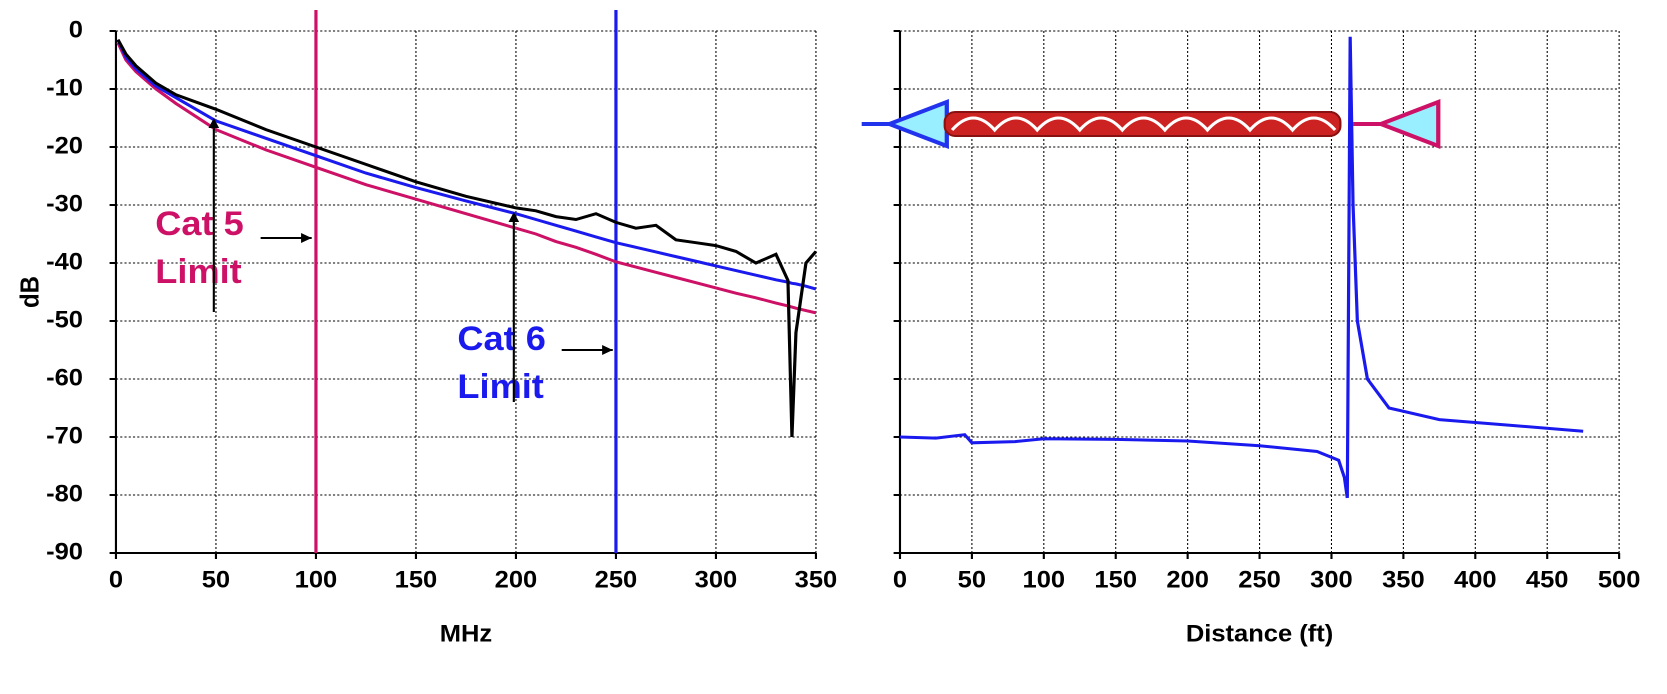 The image size is (1667, 694). Describe the element at coordinates (1259, 634) in the screenshot. I see `x-axis-label: Distance (ft)` at that location.